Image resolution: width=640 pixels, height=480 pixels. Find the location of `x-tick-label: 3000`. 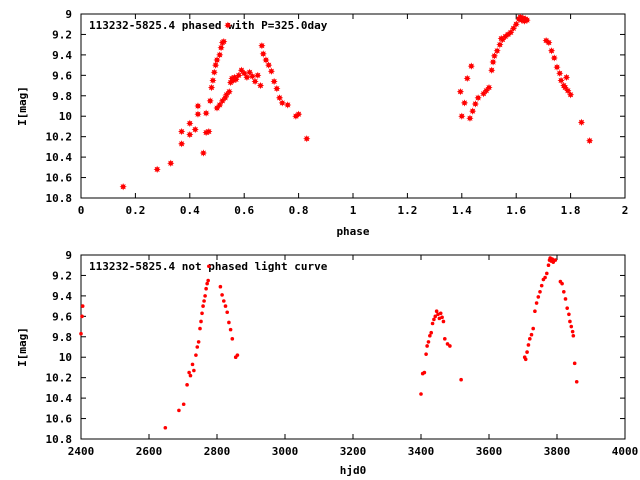

x-tick-label: 3000 is located at coordinates (285, 451).